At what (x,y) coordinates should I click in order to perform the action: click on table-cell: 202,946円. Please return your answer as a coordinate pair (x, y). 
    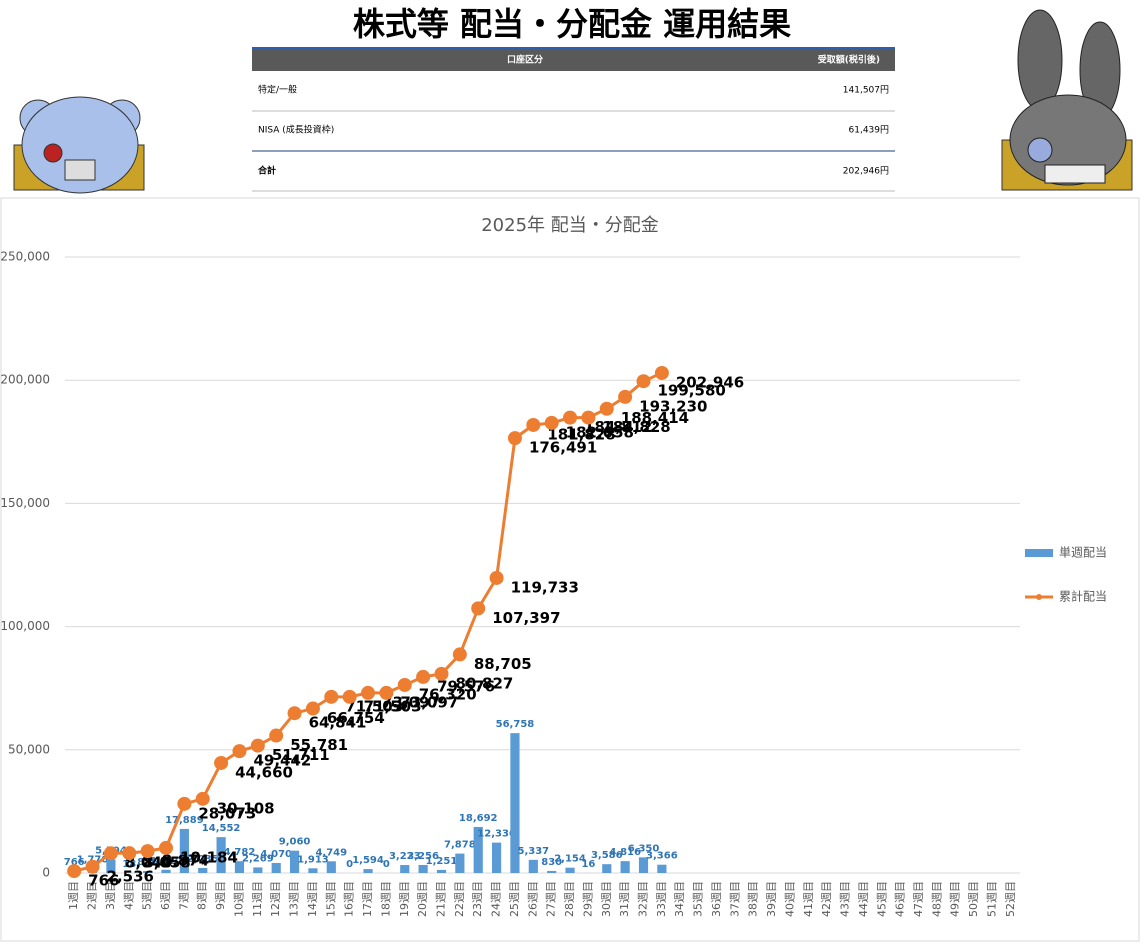
    Looking at the image, I should click on (866, 171).